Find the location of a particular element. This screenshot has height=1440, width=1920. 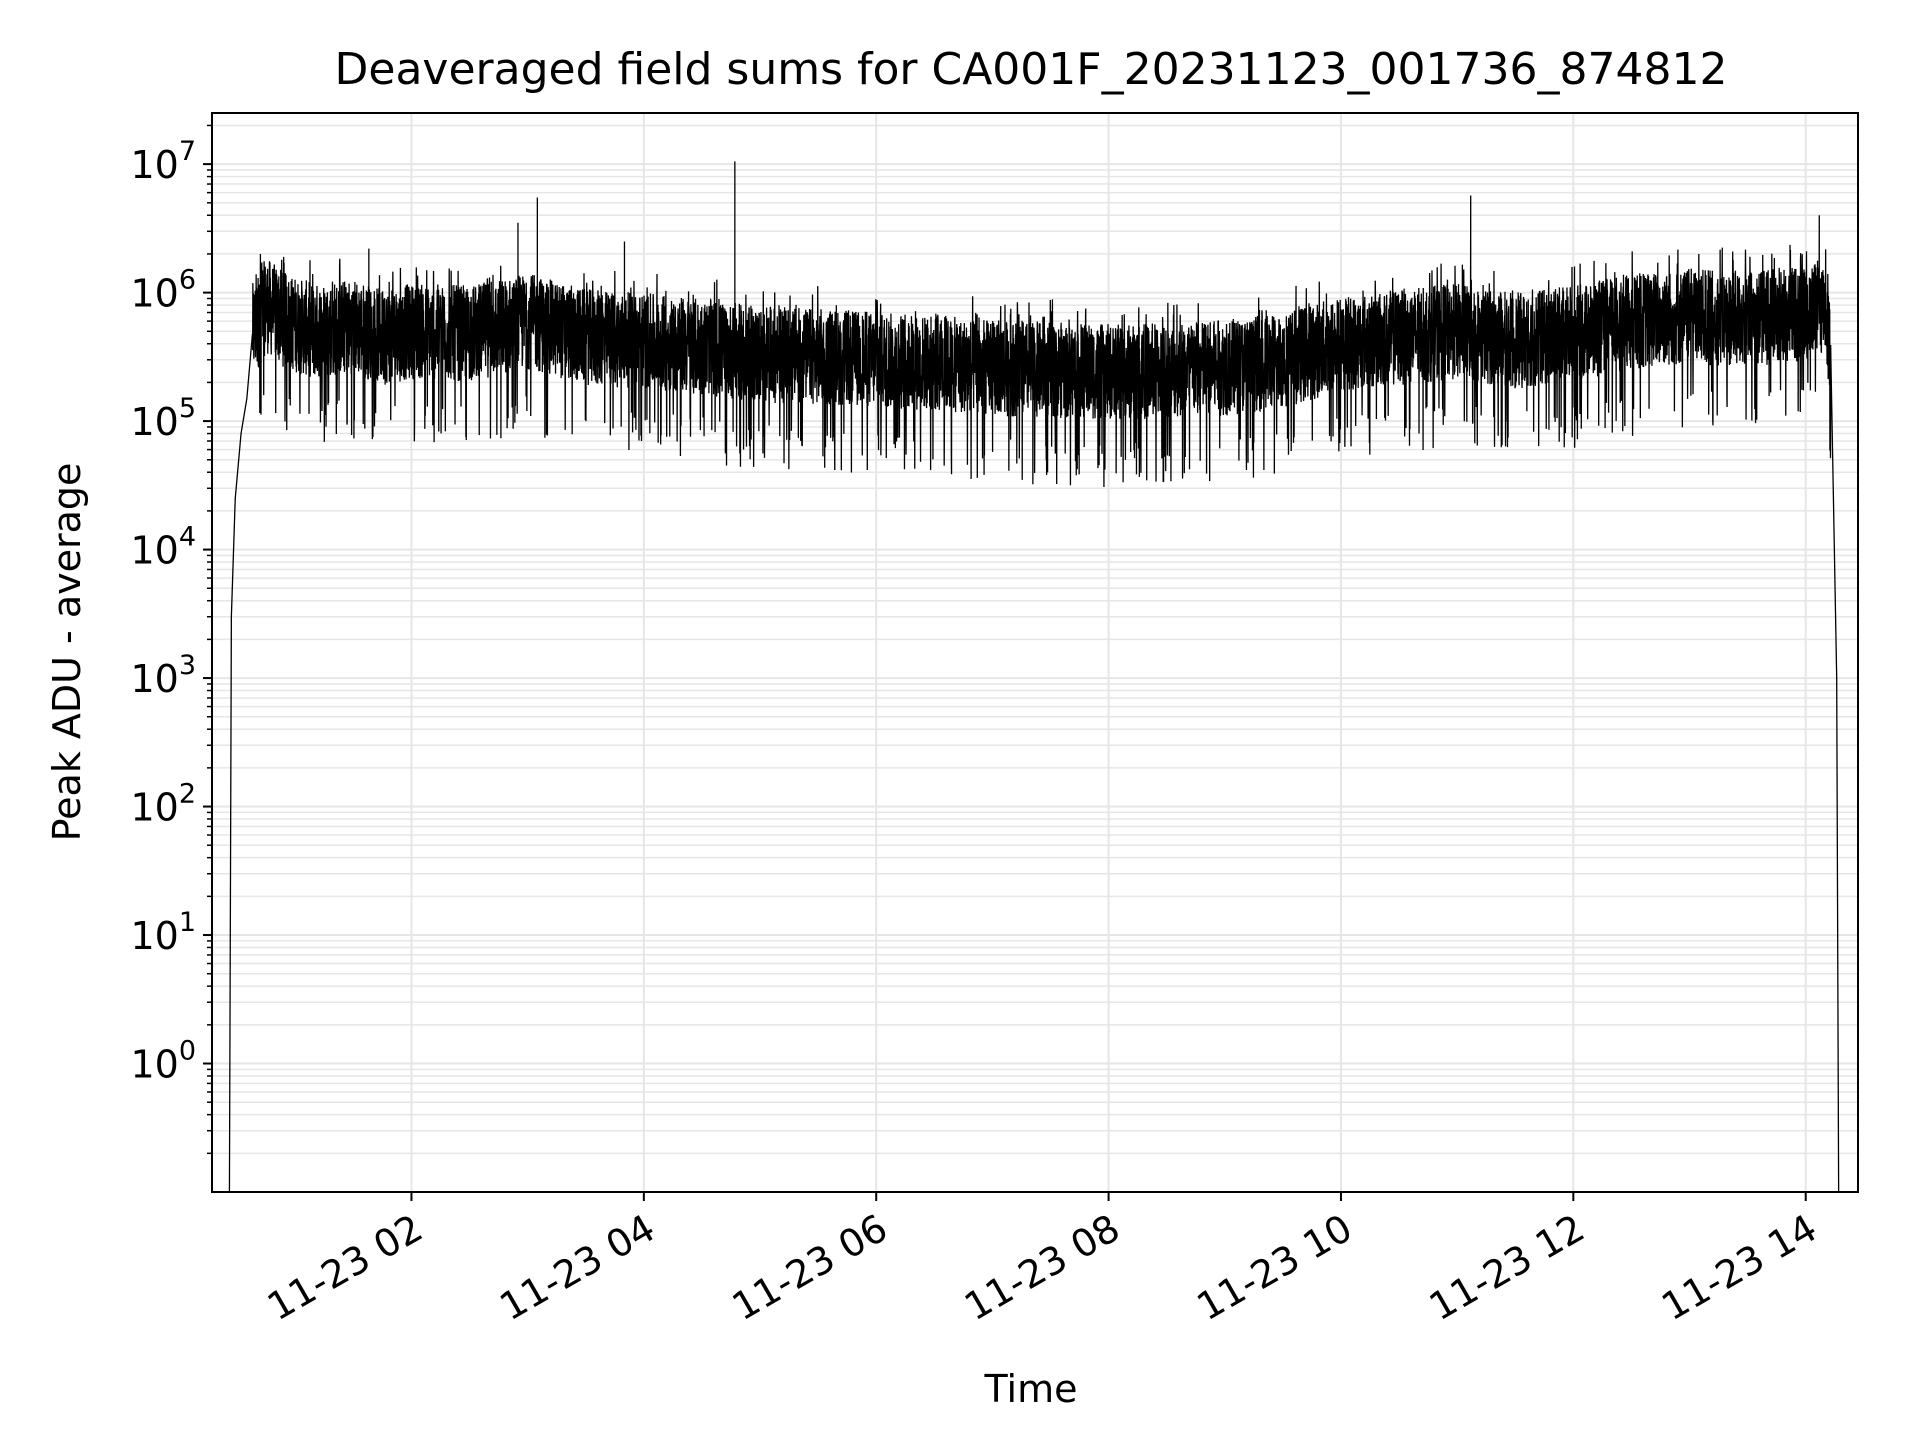

y-tick-label: 10⁴ is located at coordinates (163, 547).